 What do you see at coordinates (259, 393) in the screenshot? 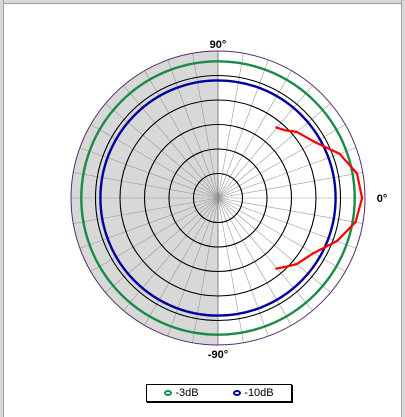
I see `legend-label-10db: -10dB` at bounding box center [259, 393].